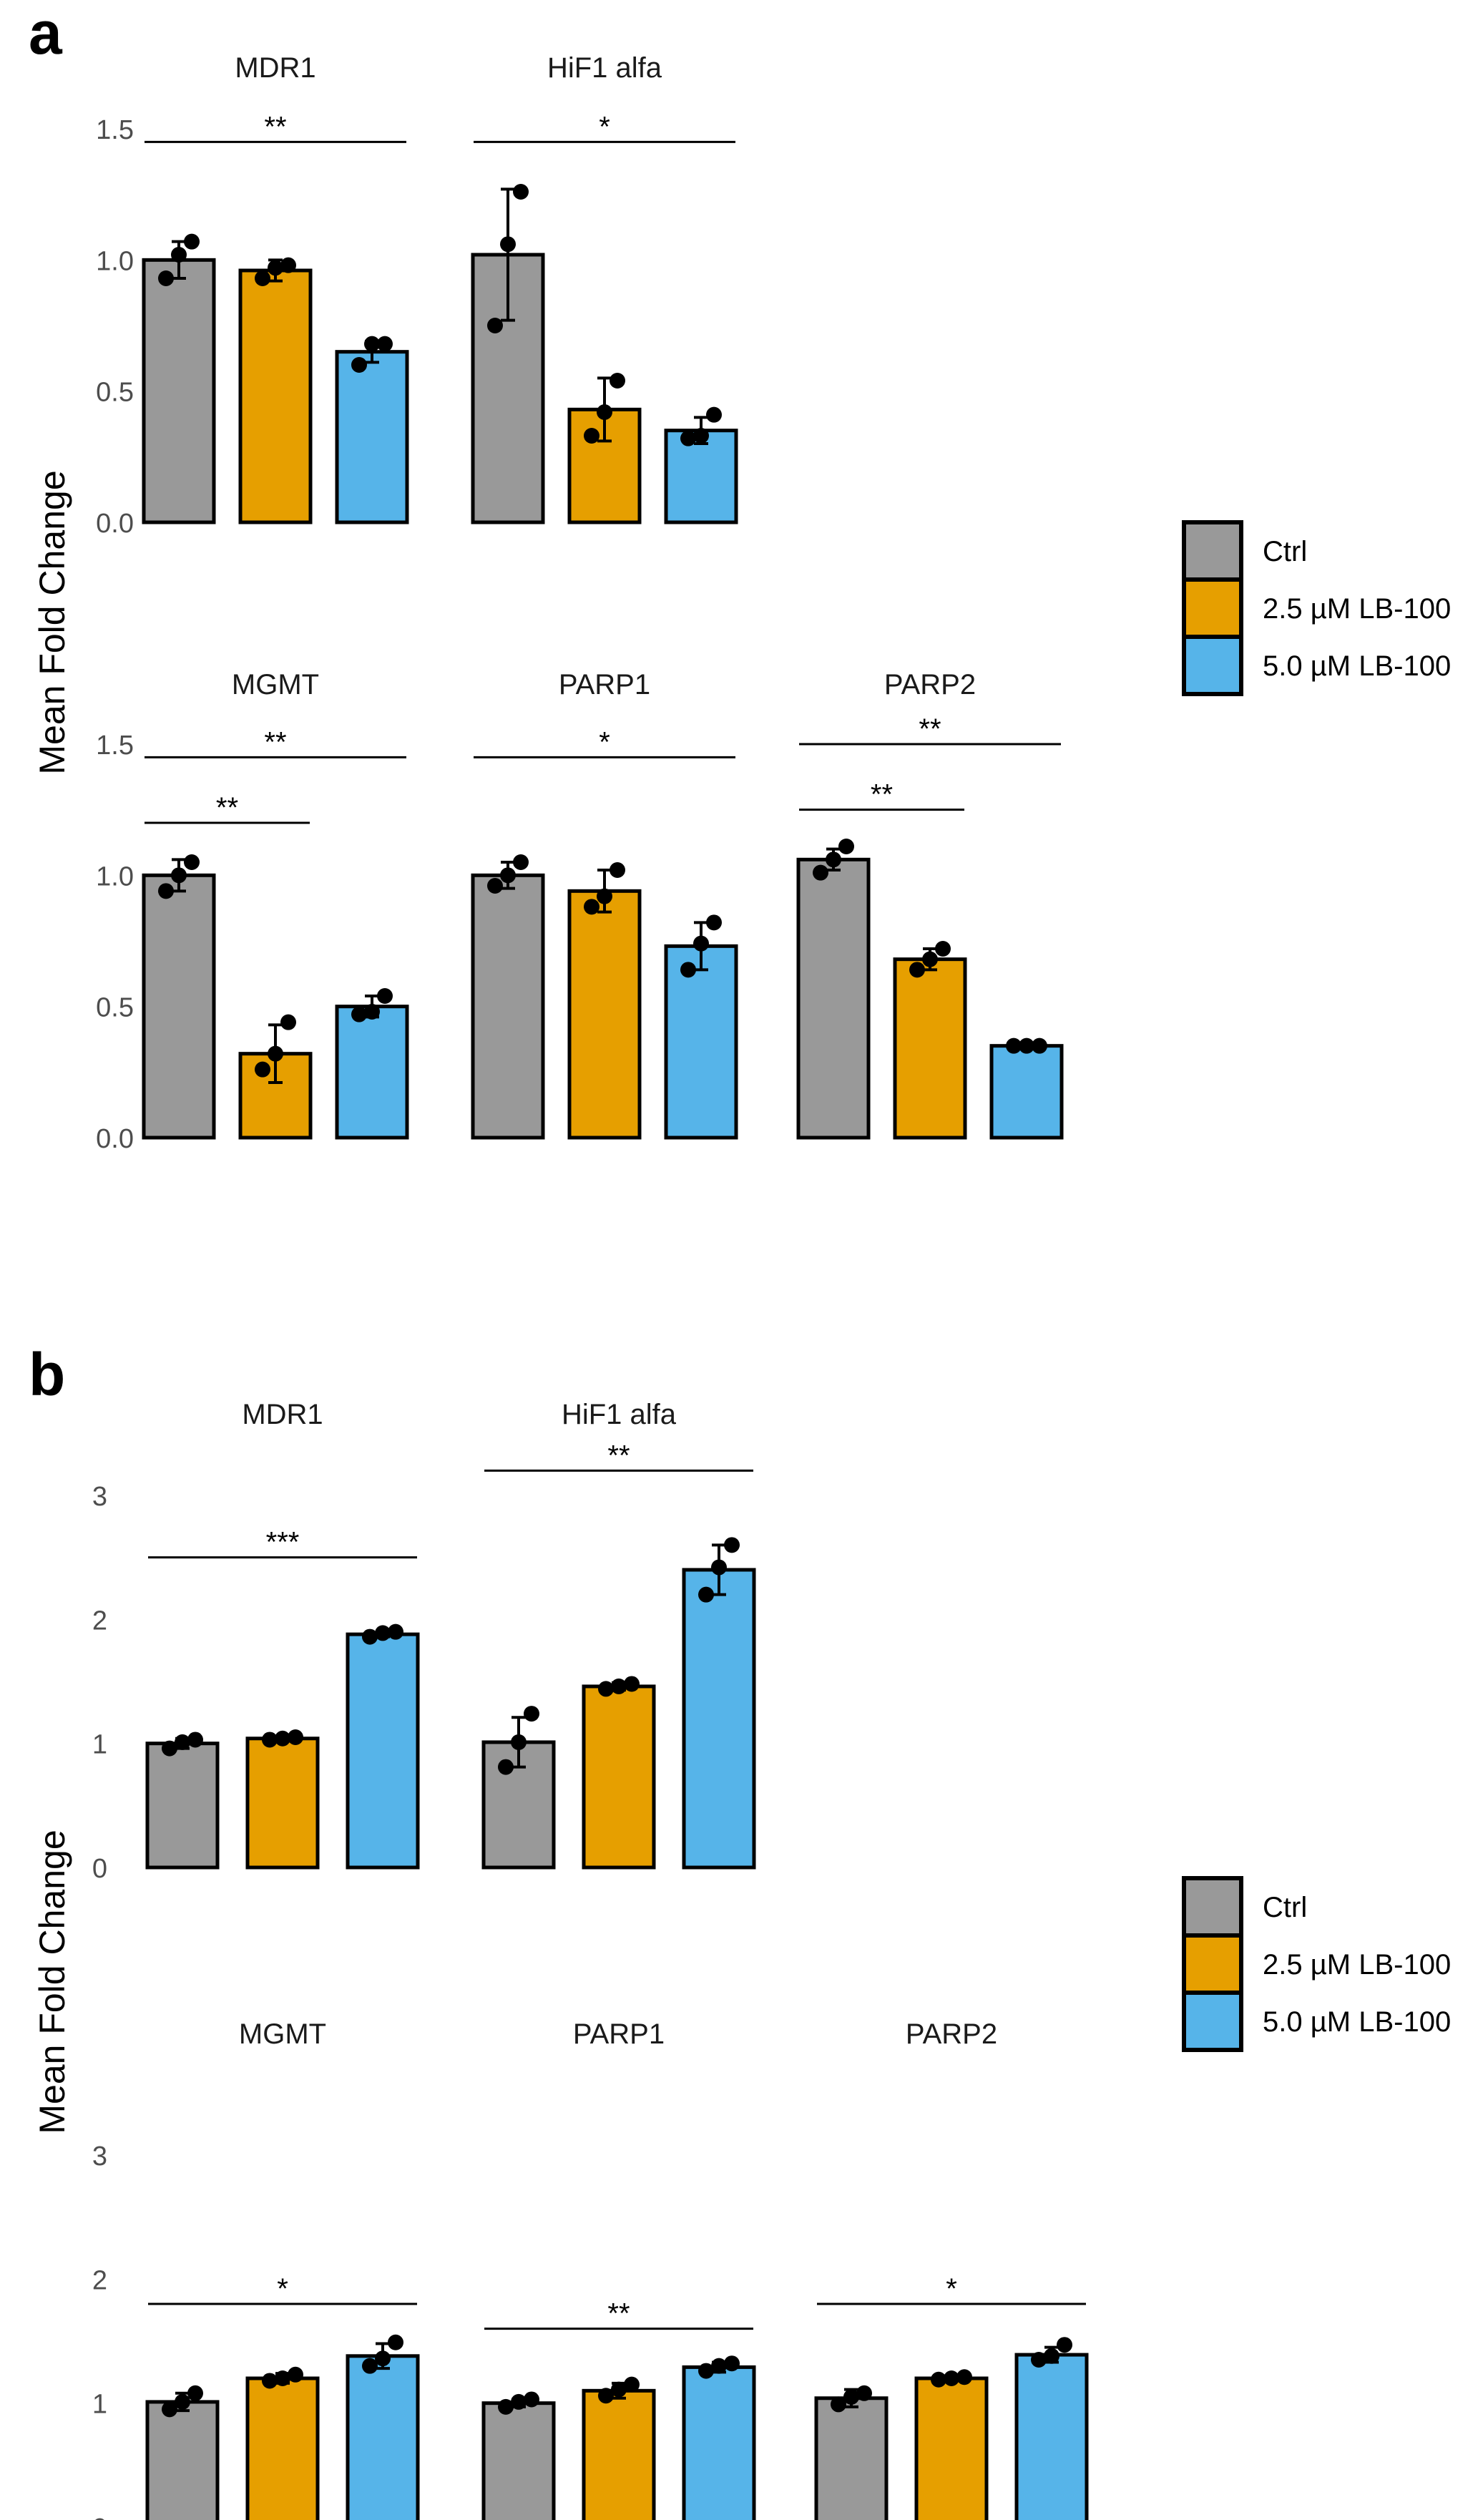  I want to click on y-tick-label: 0.5, so click(115, 1008).